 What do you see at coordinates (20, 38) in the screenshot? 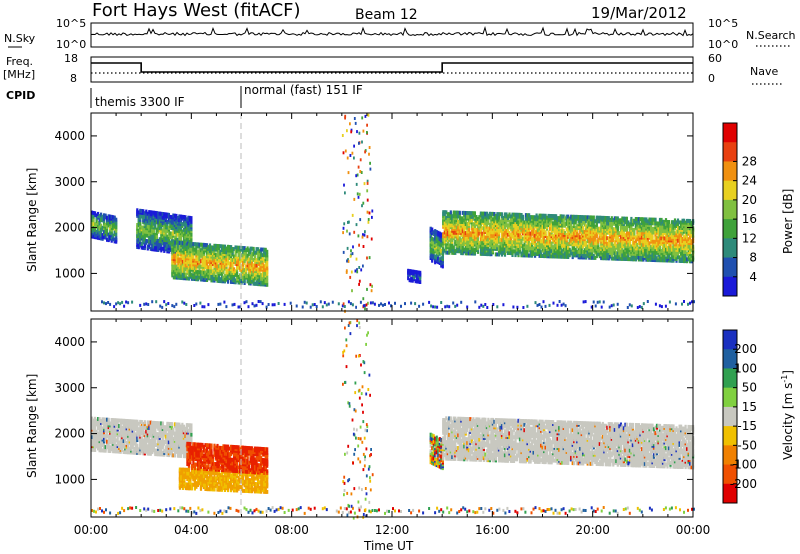
I see `nsky-label: N.Sky` at bounding box center [20, 38].